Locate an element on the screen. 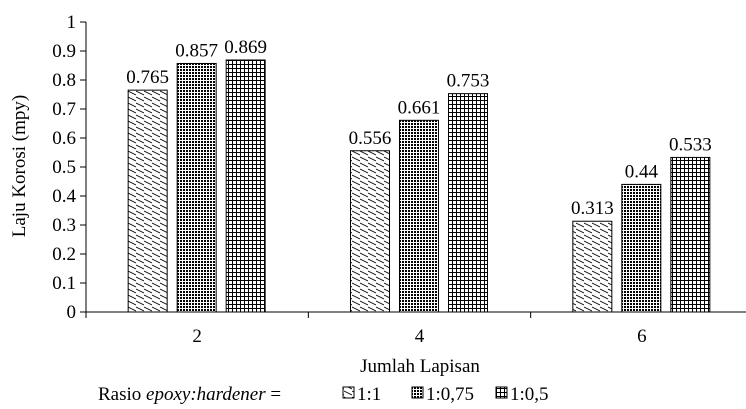  data-label: 0.753 is located at coordinates (468, 81).